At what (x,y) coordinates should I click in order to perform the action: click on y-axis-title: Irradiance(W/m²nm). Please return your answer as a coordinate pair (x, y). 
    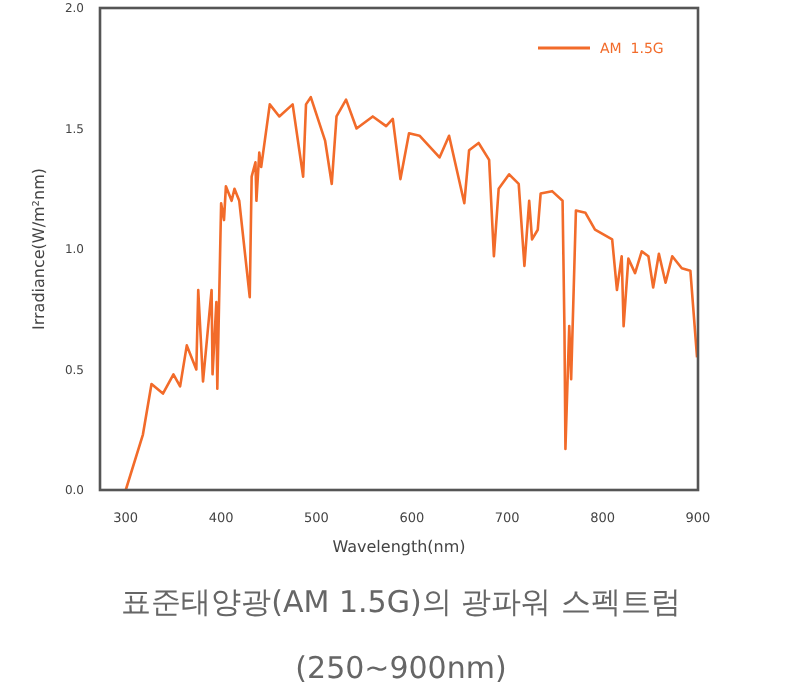
    Looking at the image, I should click on (39, 249).